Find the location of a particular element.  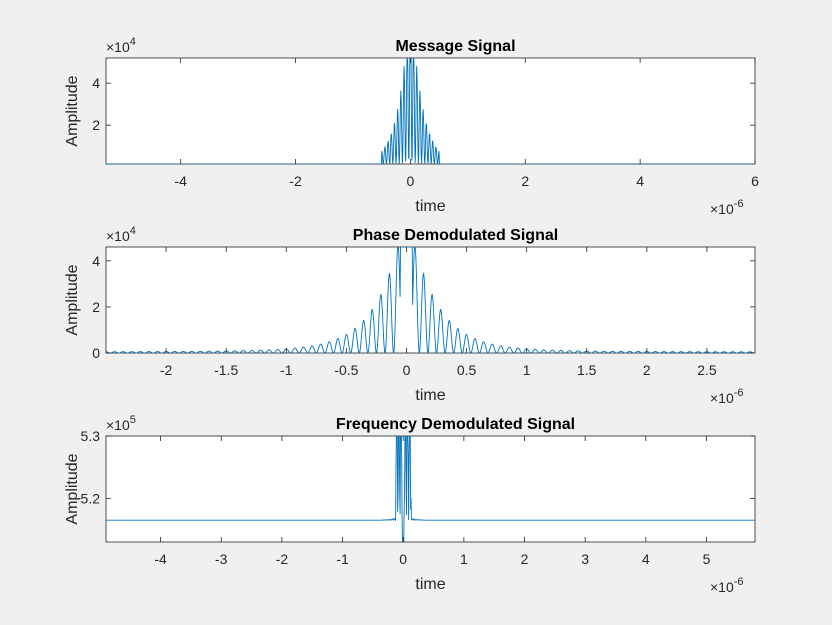

x-tick-label: 5 is located at coordinates (707, 559).